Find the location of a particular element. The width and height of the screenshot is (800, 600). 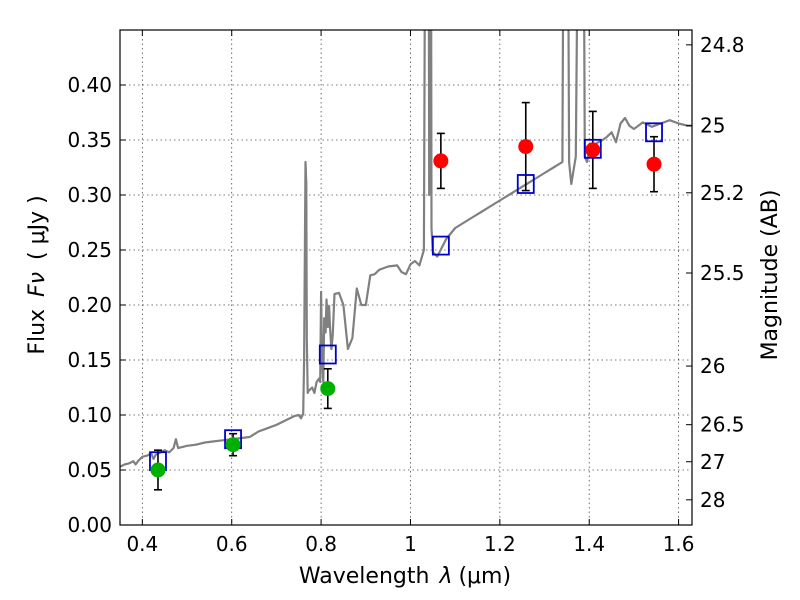

y-tick-label: 0.25 is located at coordinates (89, 250).